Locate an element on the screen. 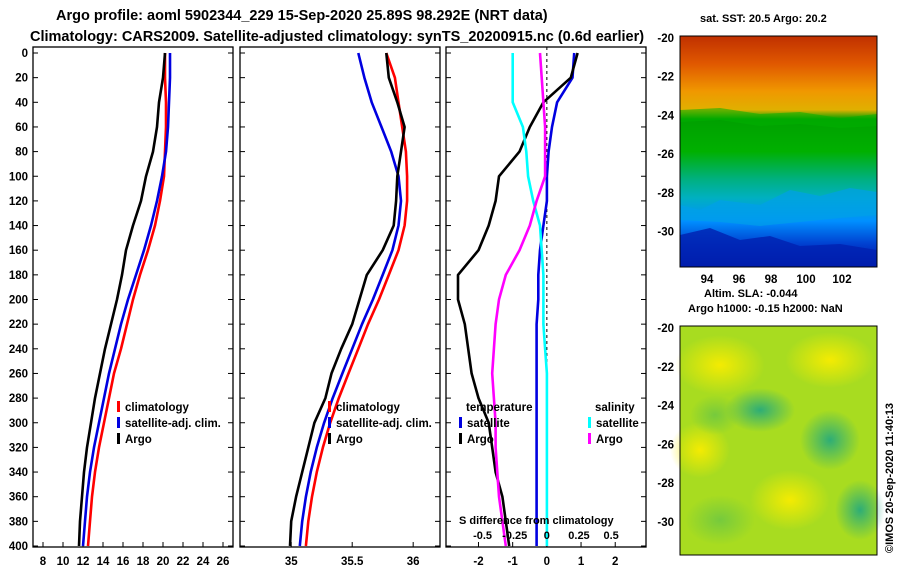  s-tick-label: 0.5 is located at coordinates (610, 536).